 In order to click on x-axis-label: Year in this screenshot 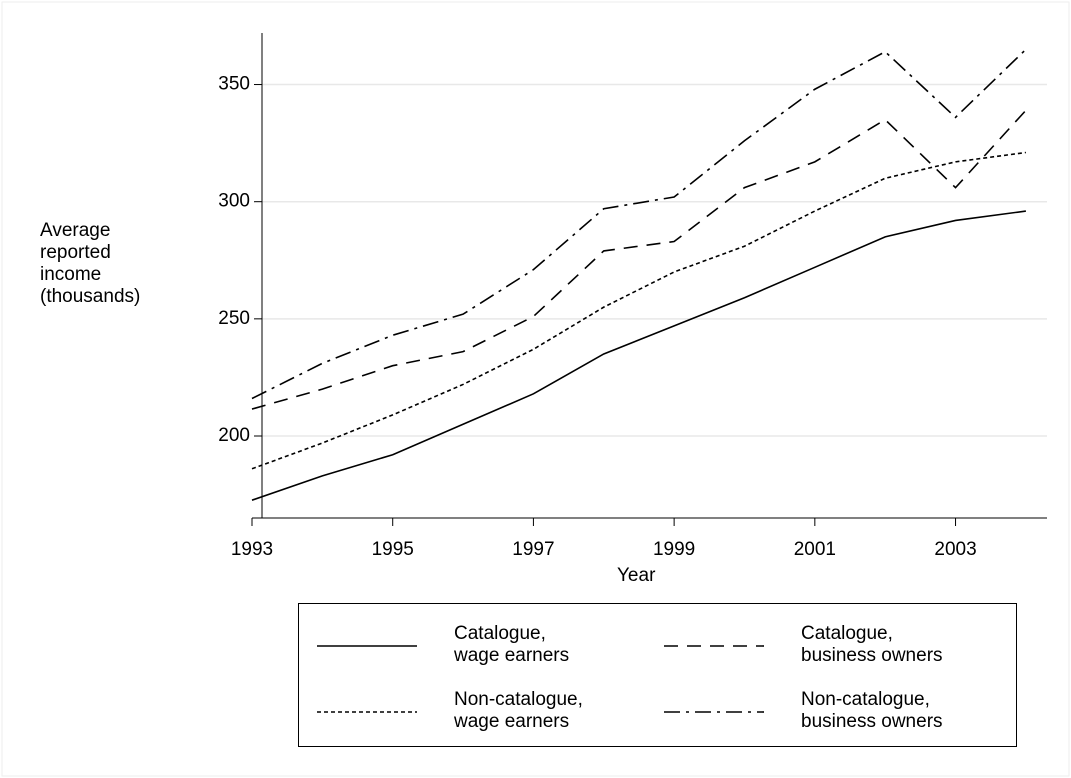, I will do `click(636, 575)`.